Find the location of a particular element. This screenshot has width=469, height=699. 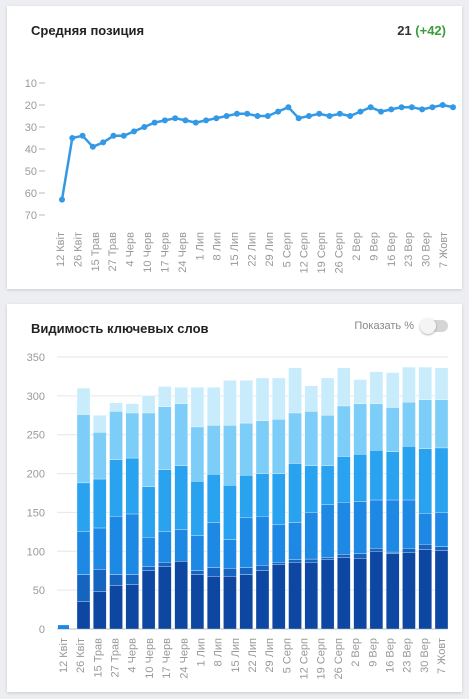

position-x-tick-label: 16 Вер is located at coordinates (392, 249).